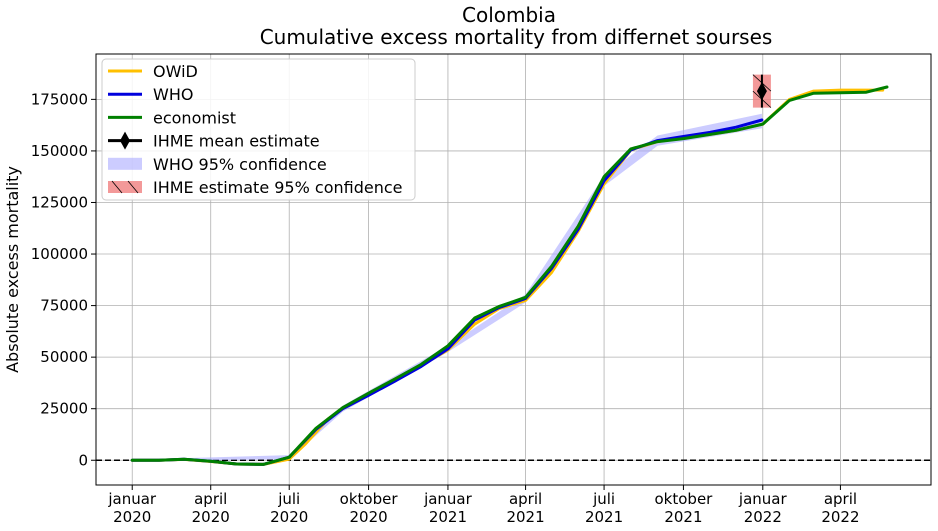 The width and height of the screenshot is (938, 531). I want to click on legend-box, so click(258, 129).